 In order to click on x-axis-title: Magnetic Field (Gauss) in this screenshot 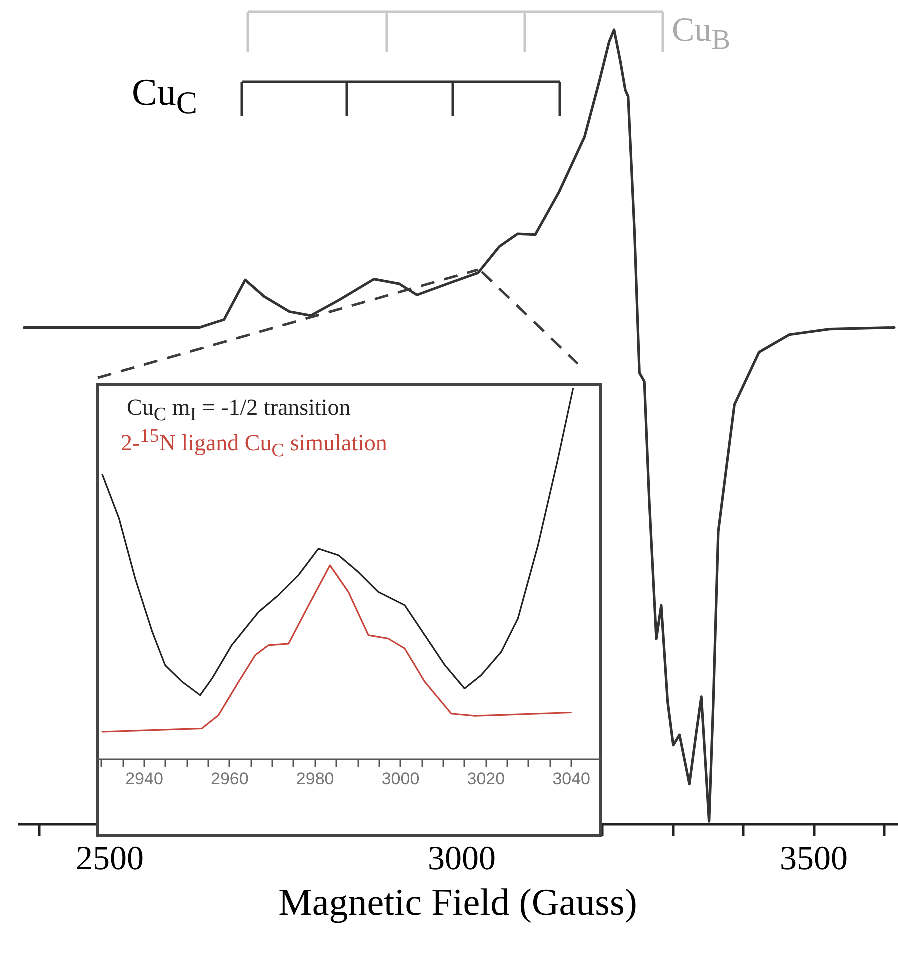, I will do `click(458, 903)`.